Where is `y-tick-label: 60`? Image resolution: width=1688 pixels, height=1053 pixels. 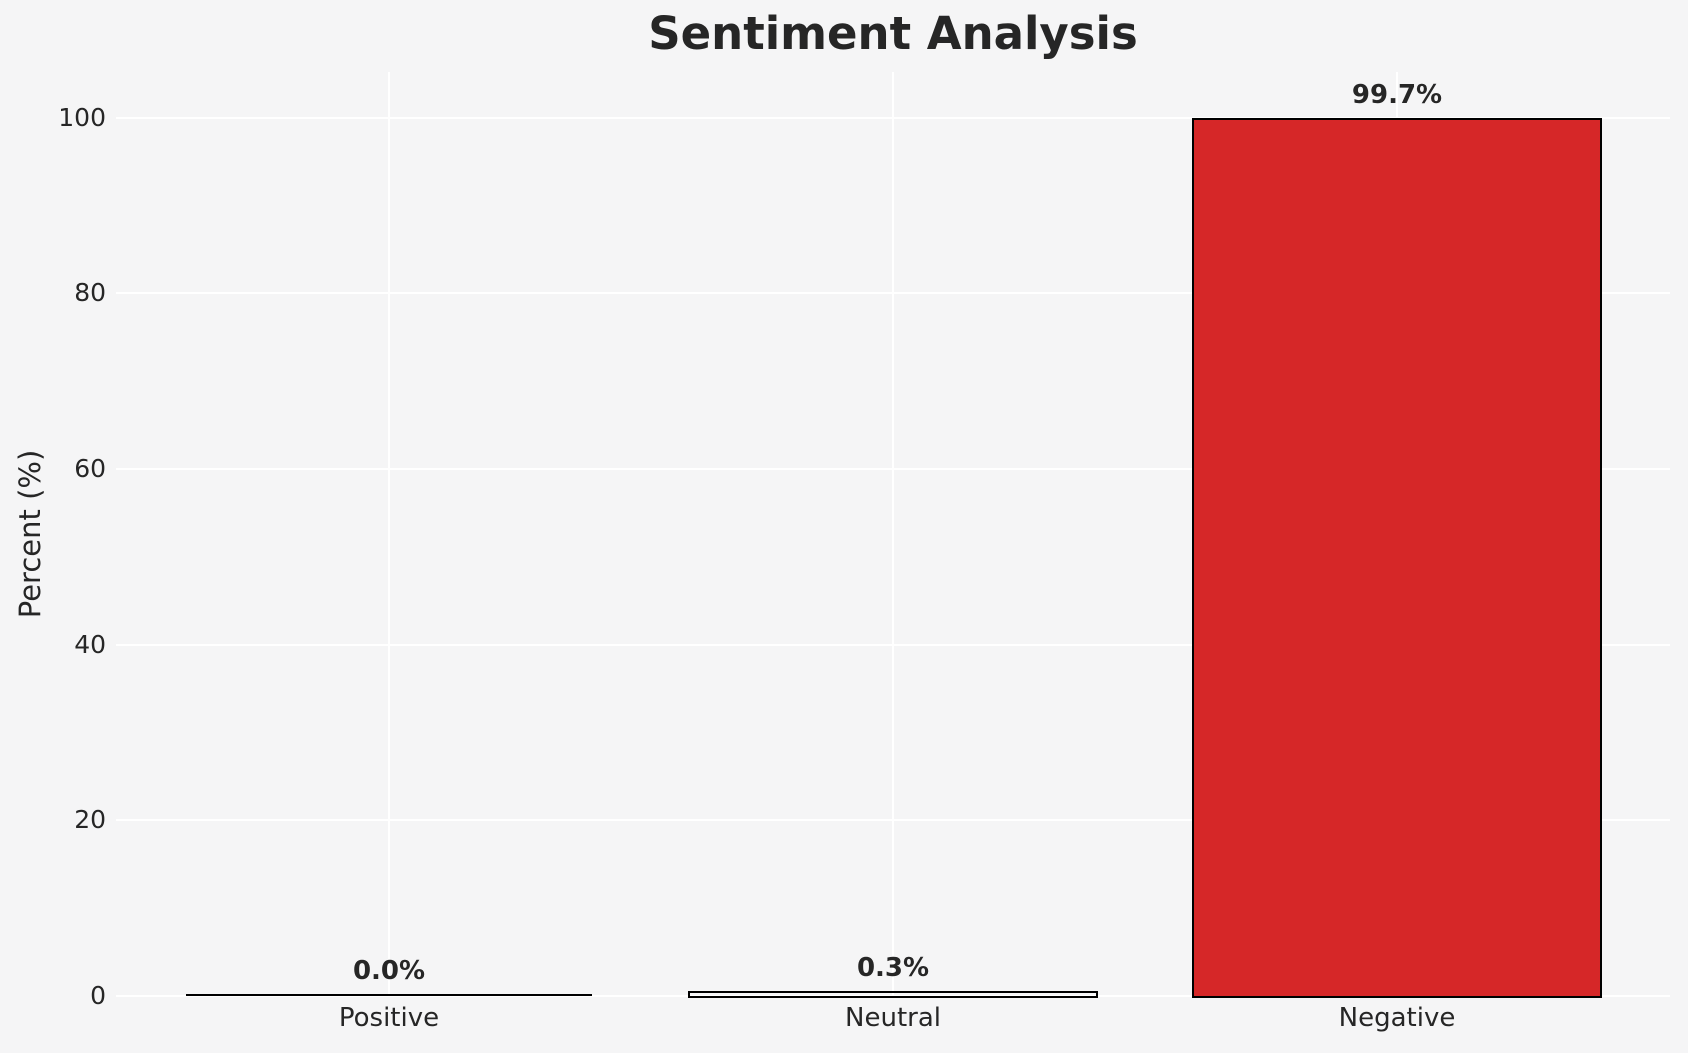
y-tick-label: 60 is located at coordinates (90, 468).